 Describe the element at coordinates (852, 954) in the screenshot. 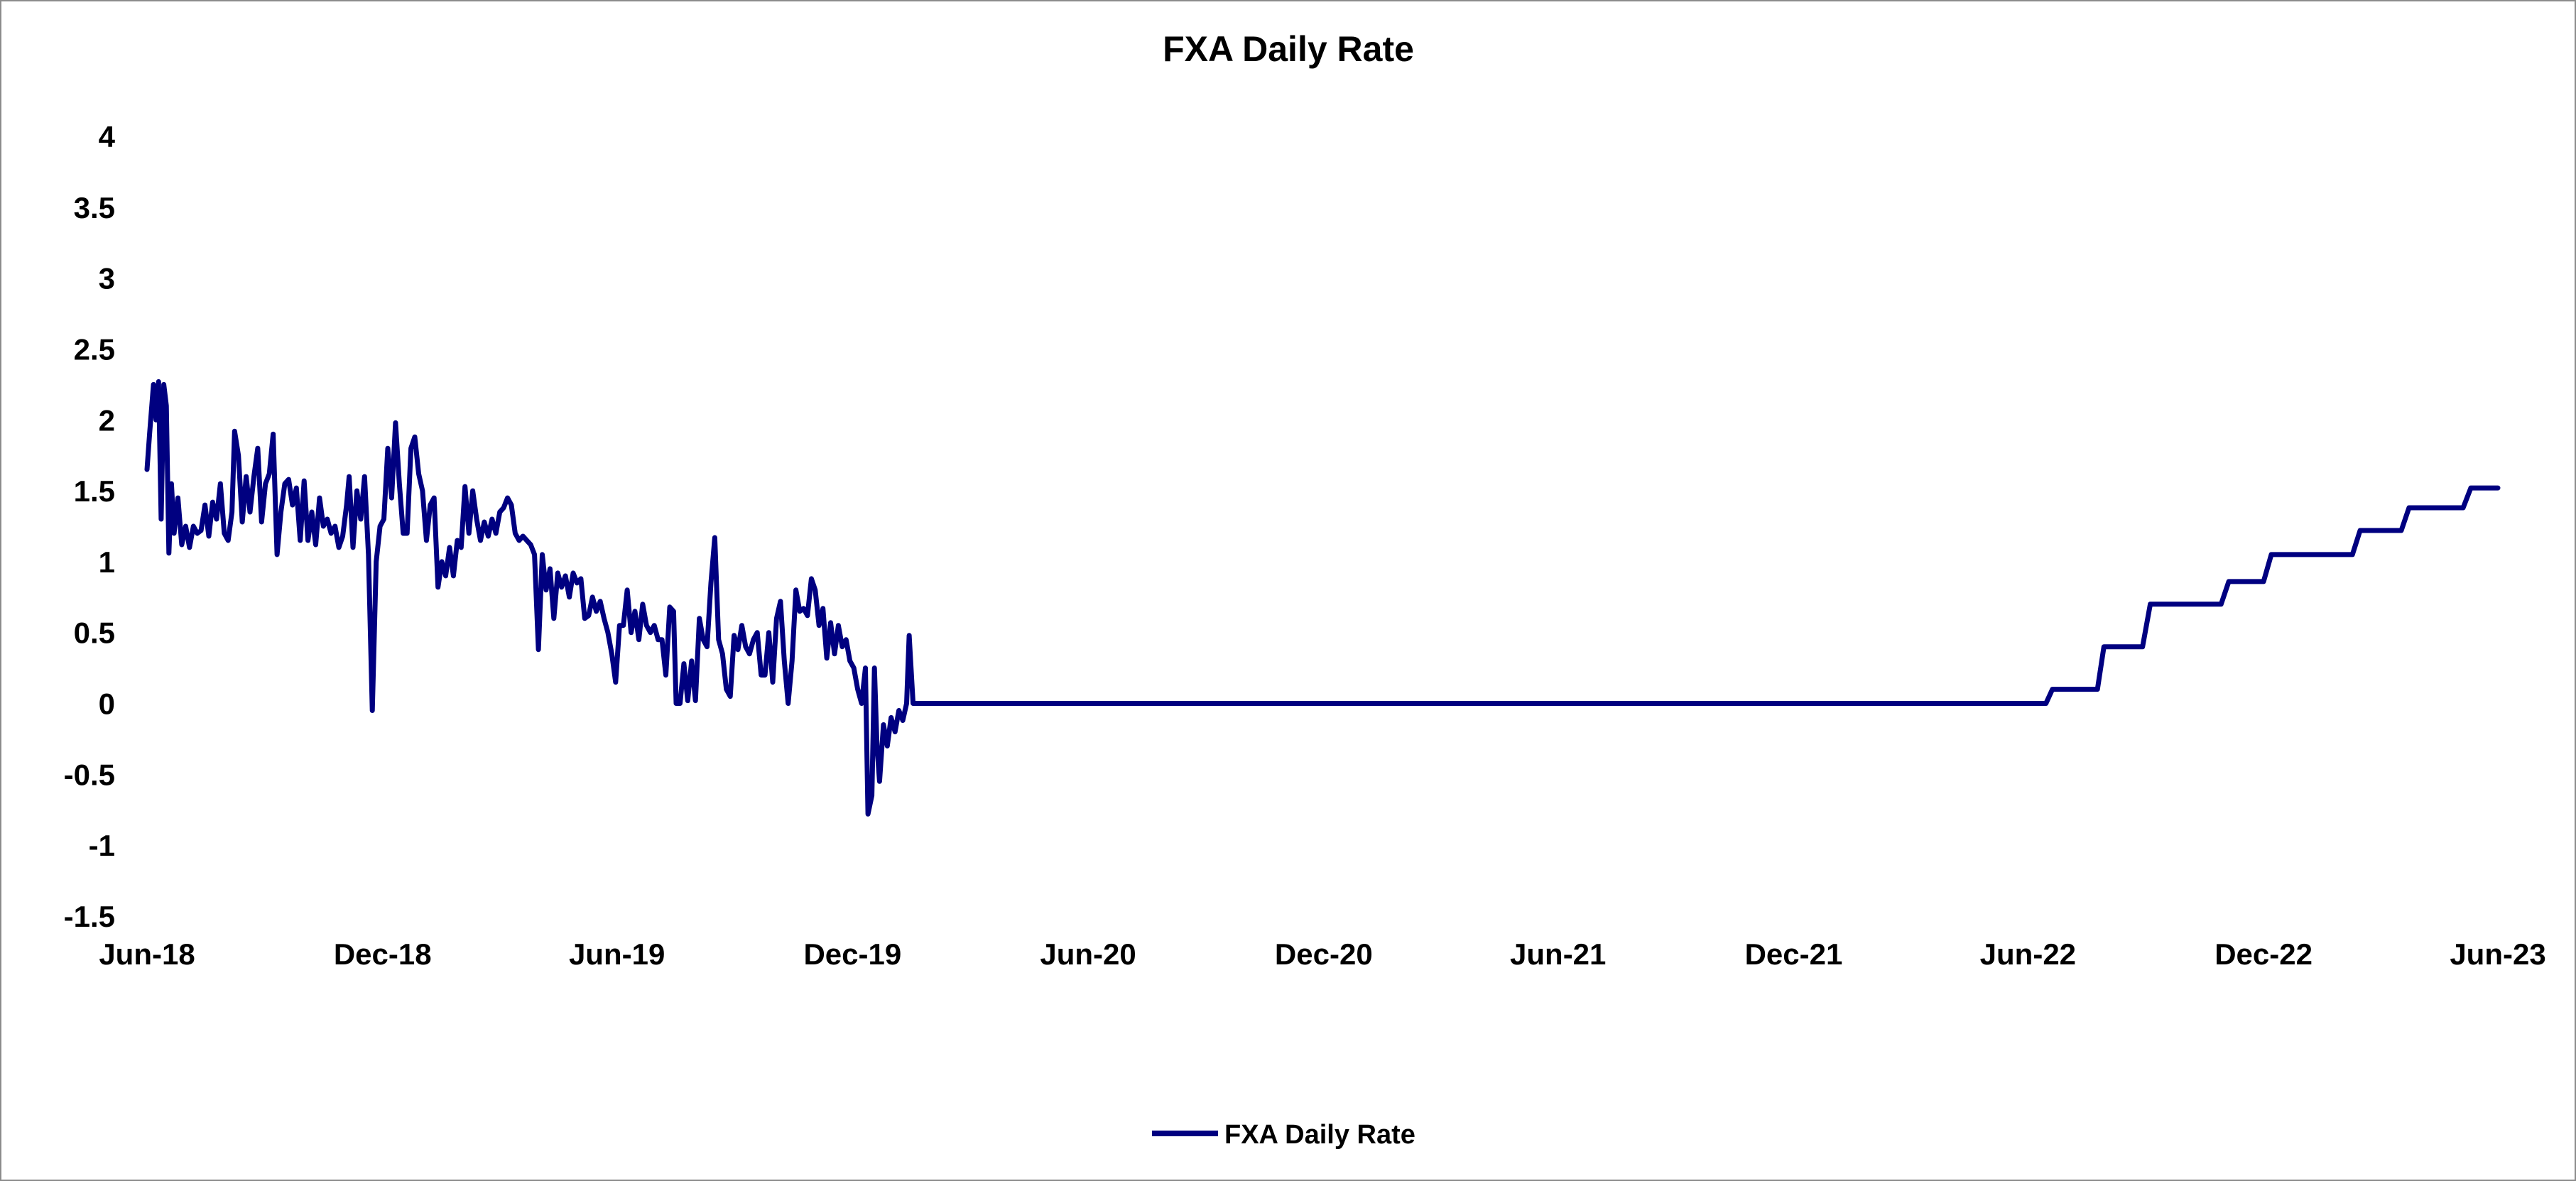

I see `x-tick-label: Dec-19` at that location.